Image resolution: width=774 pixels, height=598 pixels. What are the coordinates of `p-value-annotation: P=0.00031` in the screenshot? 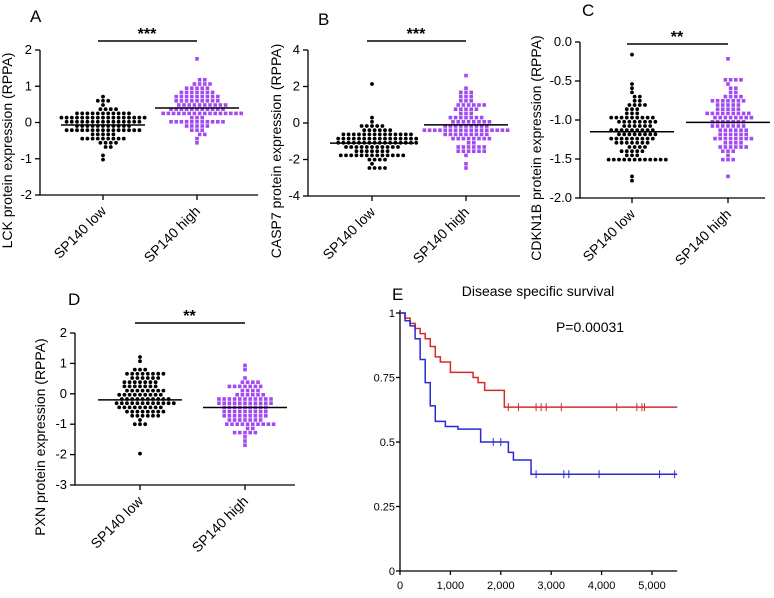 It's located at (590, 327).